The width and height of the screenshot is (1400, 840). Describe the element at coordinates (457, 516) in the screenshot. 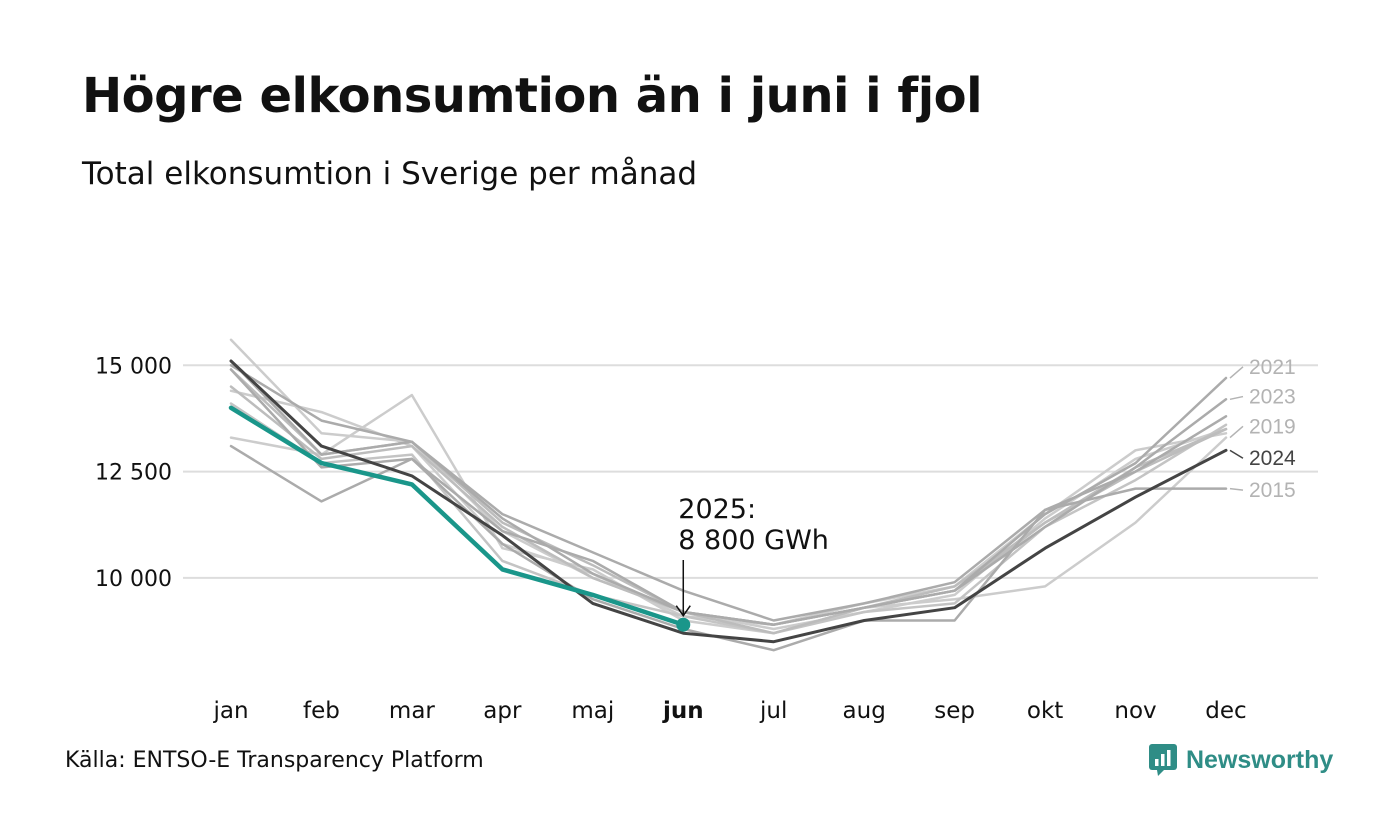

I see `series-line` at that location.